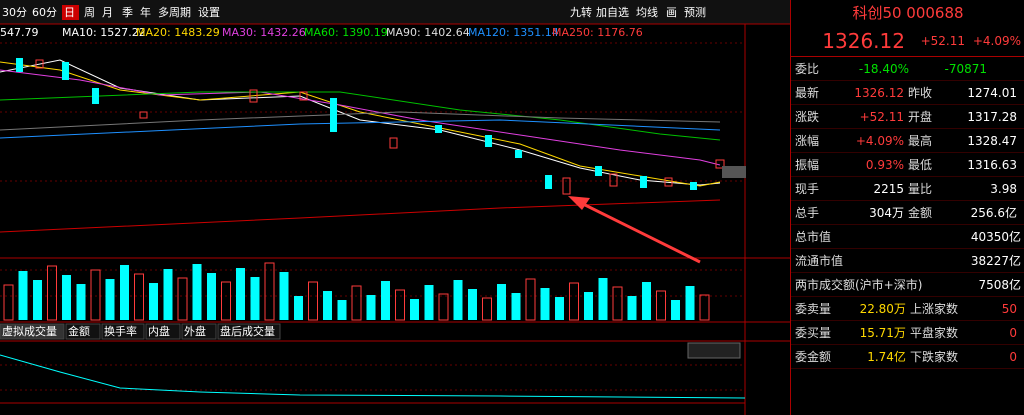 Image resolution: width=1024 pixels, height=415 pixels. What do you see at coordinates (44, 12) in the screenshot?
I see `tab: 60分` at bounding box center [44, 12].